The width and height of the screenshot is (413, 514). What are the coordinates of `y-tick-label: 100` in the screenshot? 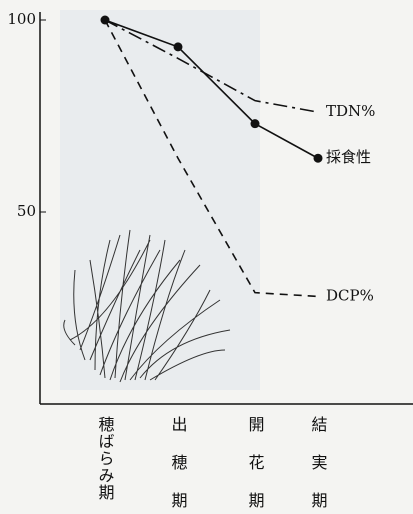 It's located at (21, 19).